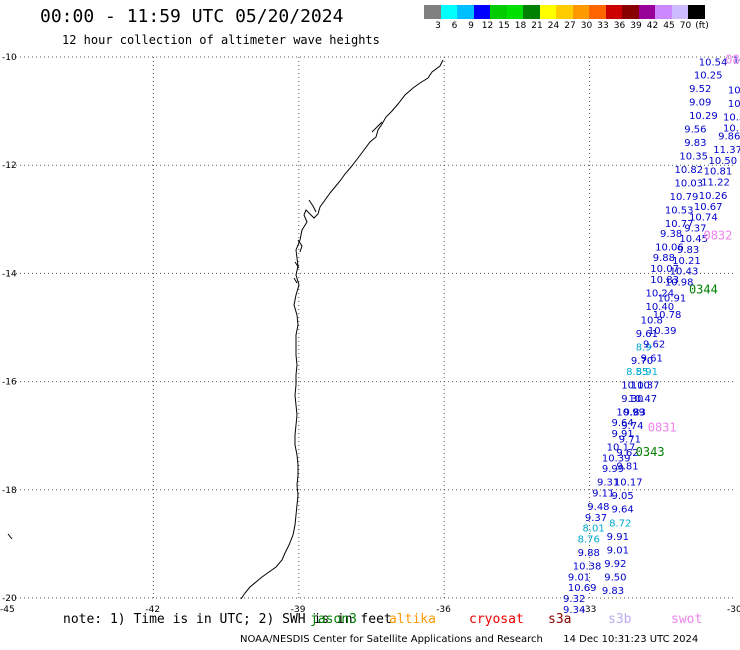  Describe the element at coordinates (487, 26) in the screenshot. I see `color-scale-label: 12` at that location.